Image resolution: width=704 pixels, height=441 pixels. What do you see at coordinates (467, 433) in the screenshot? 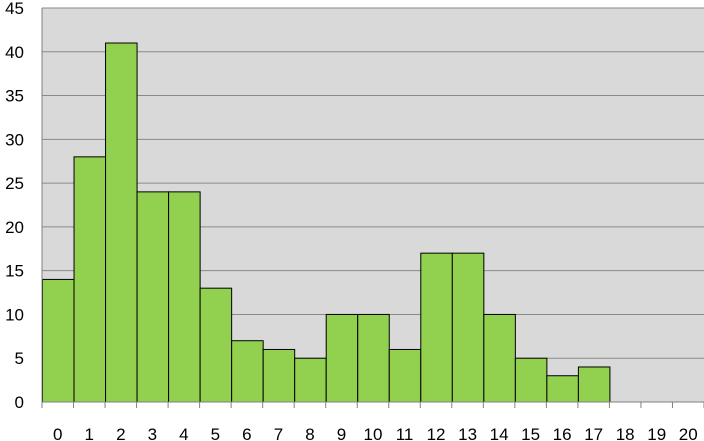
I see `x-tick-label-13: 13` at bounding box center [467, 433].